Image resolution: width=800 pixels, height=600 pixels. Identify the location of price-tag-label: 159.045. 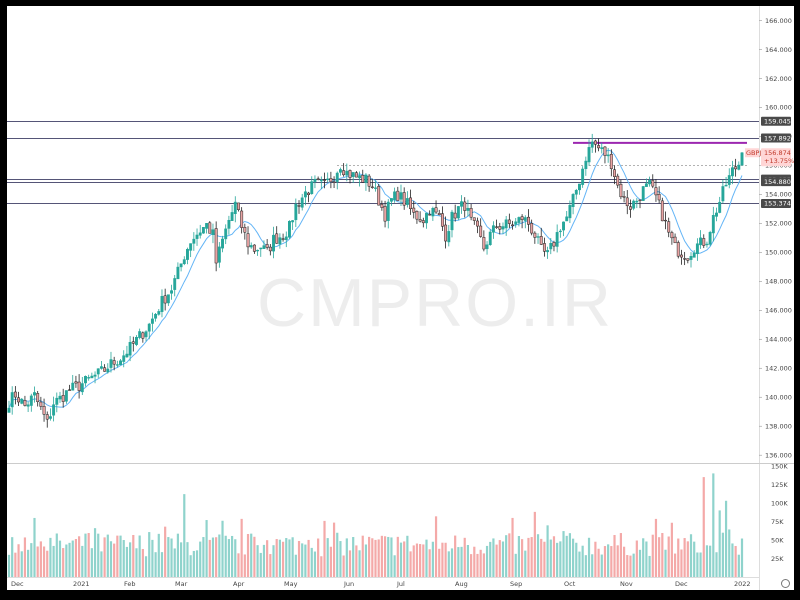
(777, 122).